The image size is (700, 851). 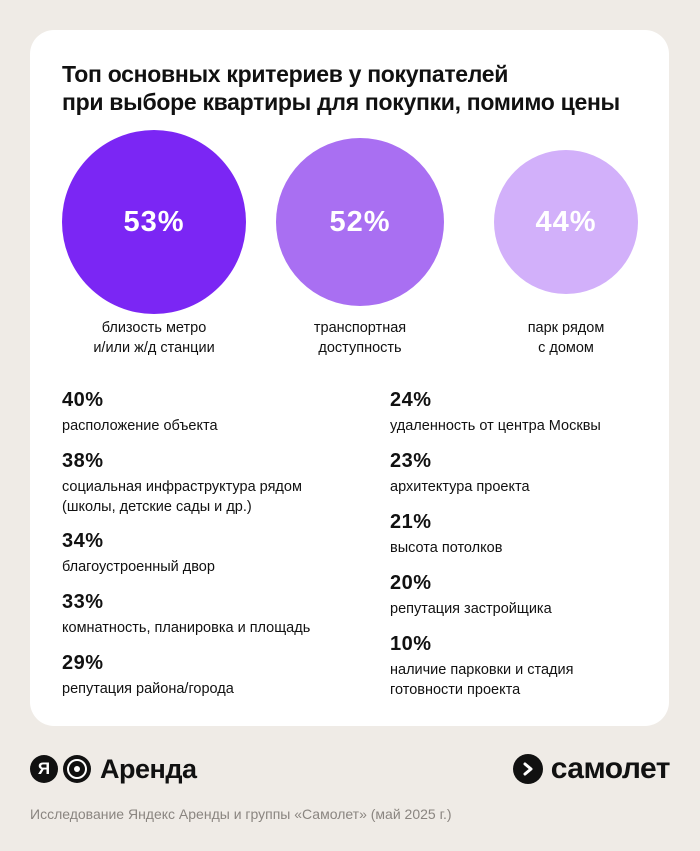 I want to click on criterion-value: 23%, so click(x=411, y=461).